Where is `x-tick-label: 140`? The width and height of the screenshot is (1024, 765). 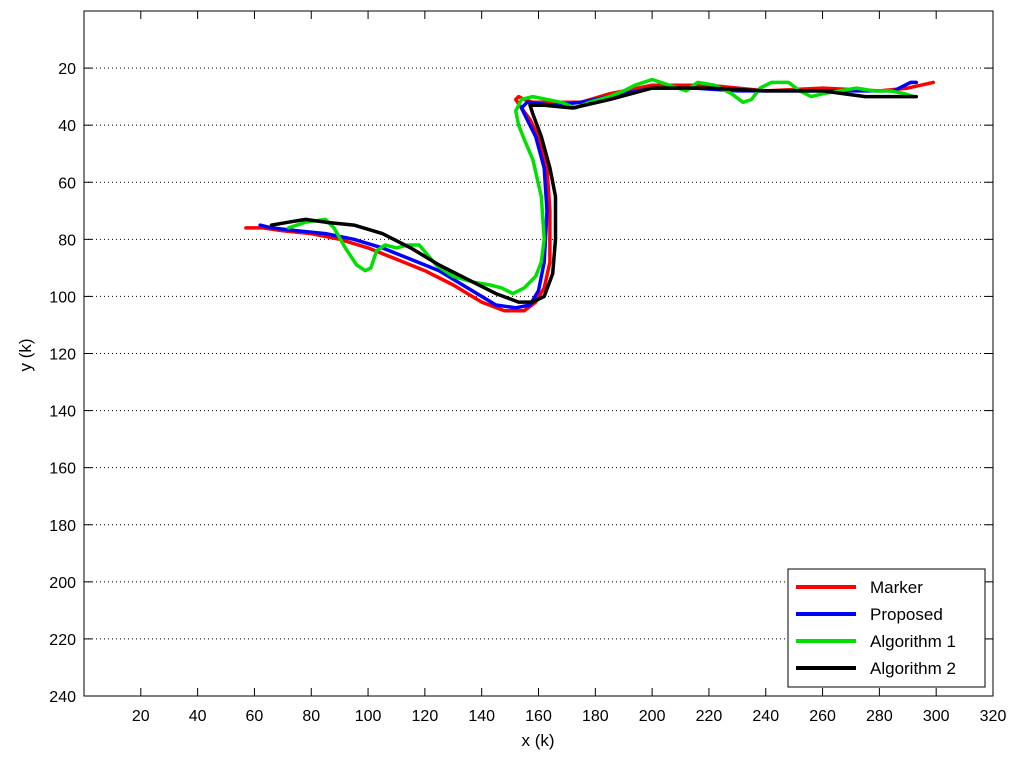
x-tick-label: 140 is located at coordinates (481, 716).